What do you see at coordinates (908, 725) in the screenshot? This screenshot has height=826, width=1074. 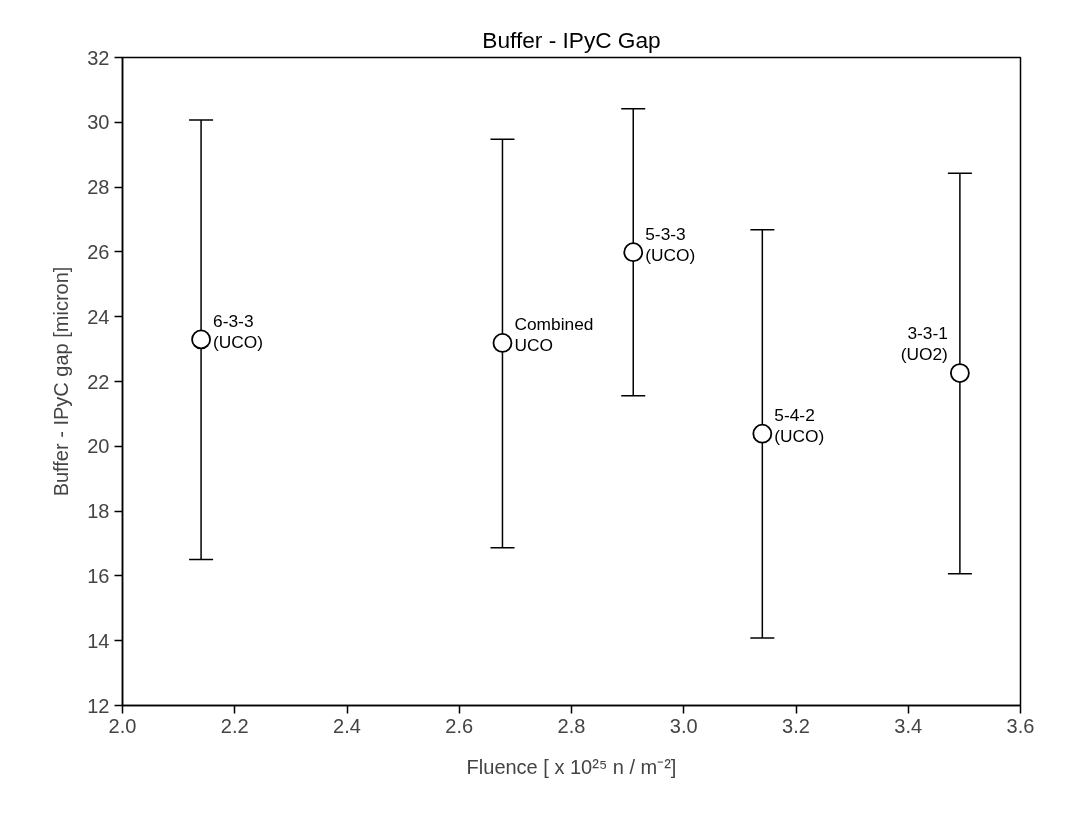 I see `x-tick-label: 3.4` at bounding box center [908, 725].